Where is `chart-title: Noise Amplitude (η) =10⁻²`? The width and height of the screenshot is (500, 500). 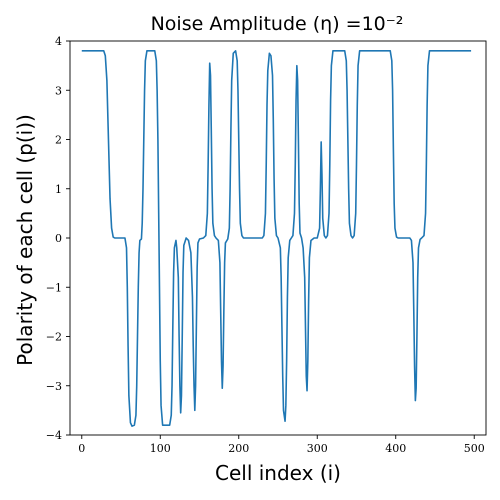 chart-title: Noise Amplitude (η) =10⁻² is located at coordinates (277, 24).